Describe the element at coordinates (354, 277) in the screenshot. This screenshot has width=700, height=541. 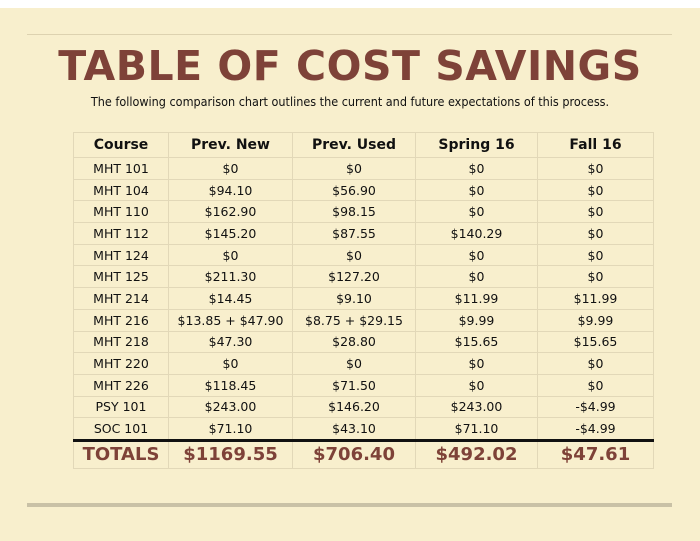
I see `table-cell: $127.20` at that location.